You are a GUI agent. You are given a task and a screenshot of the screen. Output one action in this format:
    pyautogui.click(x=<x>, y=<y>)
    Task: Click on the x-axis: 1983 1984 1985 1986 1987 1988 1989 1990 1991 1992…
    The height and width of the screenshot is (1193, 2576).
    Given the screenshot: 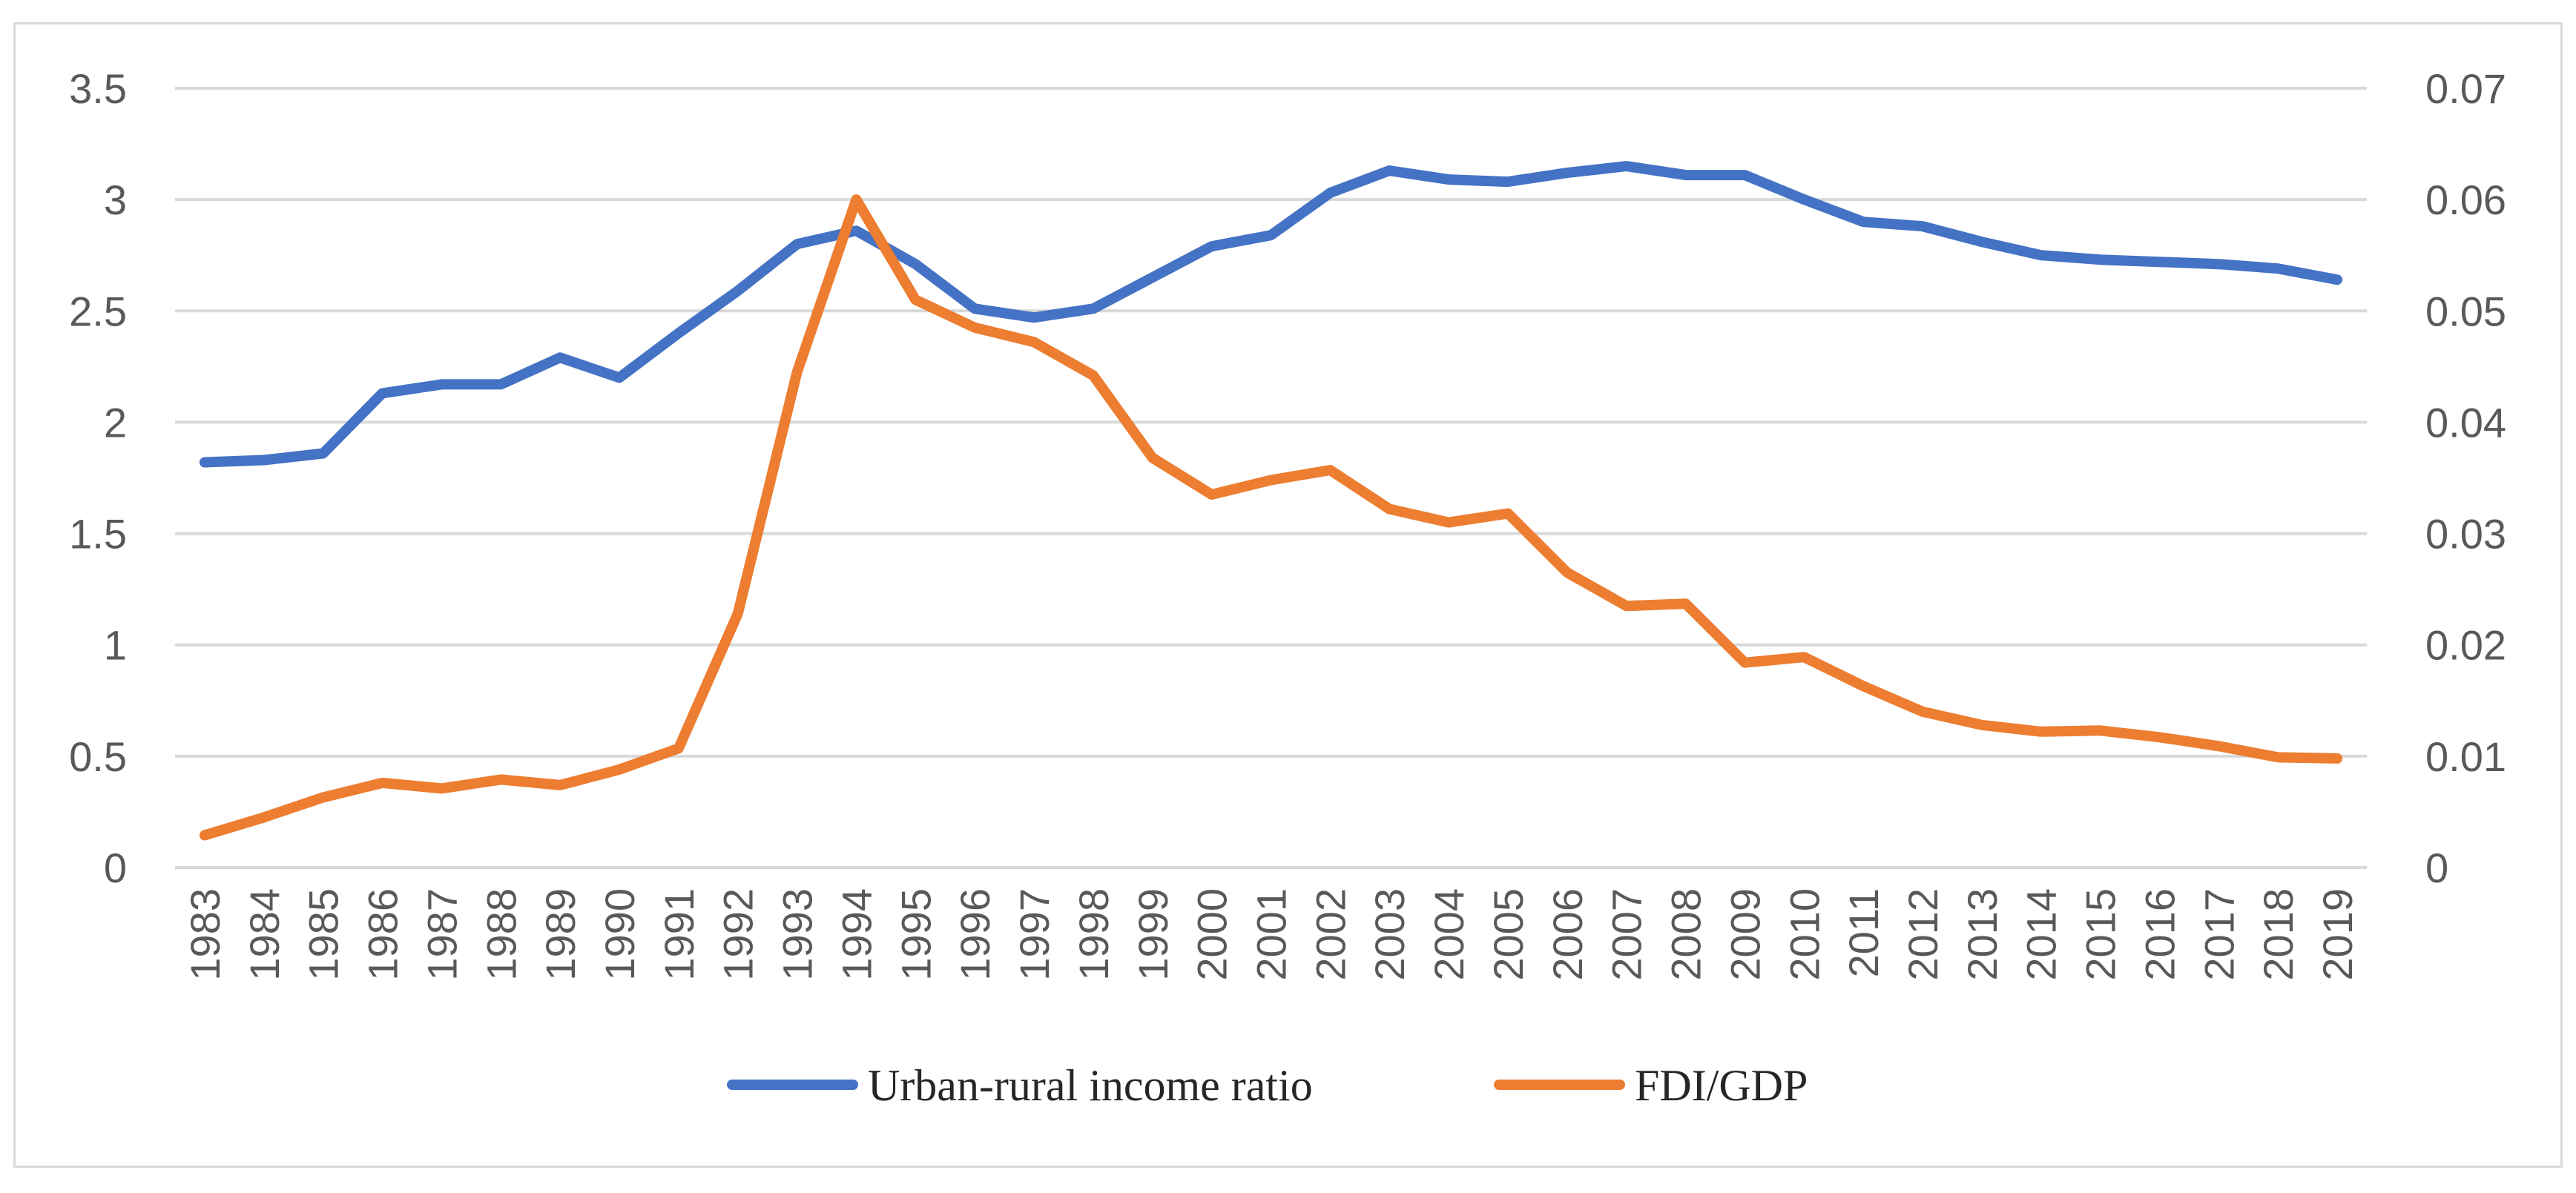 What is the action you would take?
    pyautogui.click(x=1272, y=934)
    